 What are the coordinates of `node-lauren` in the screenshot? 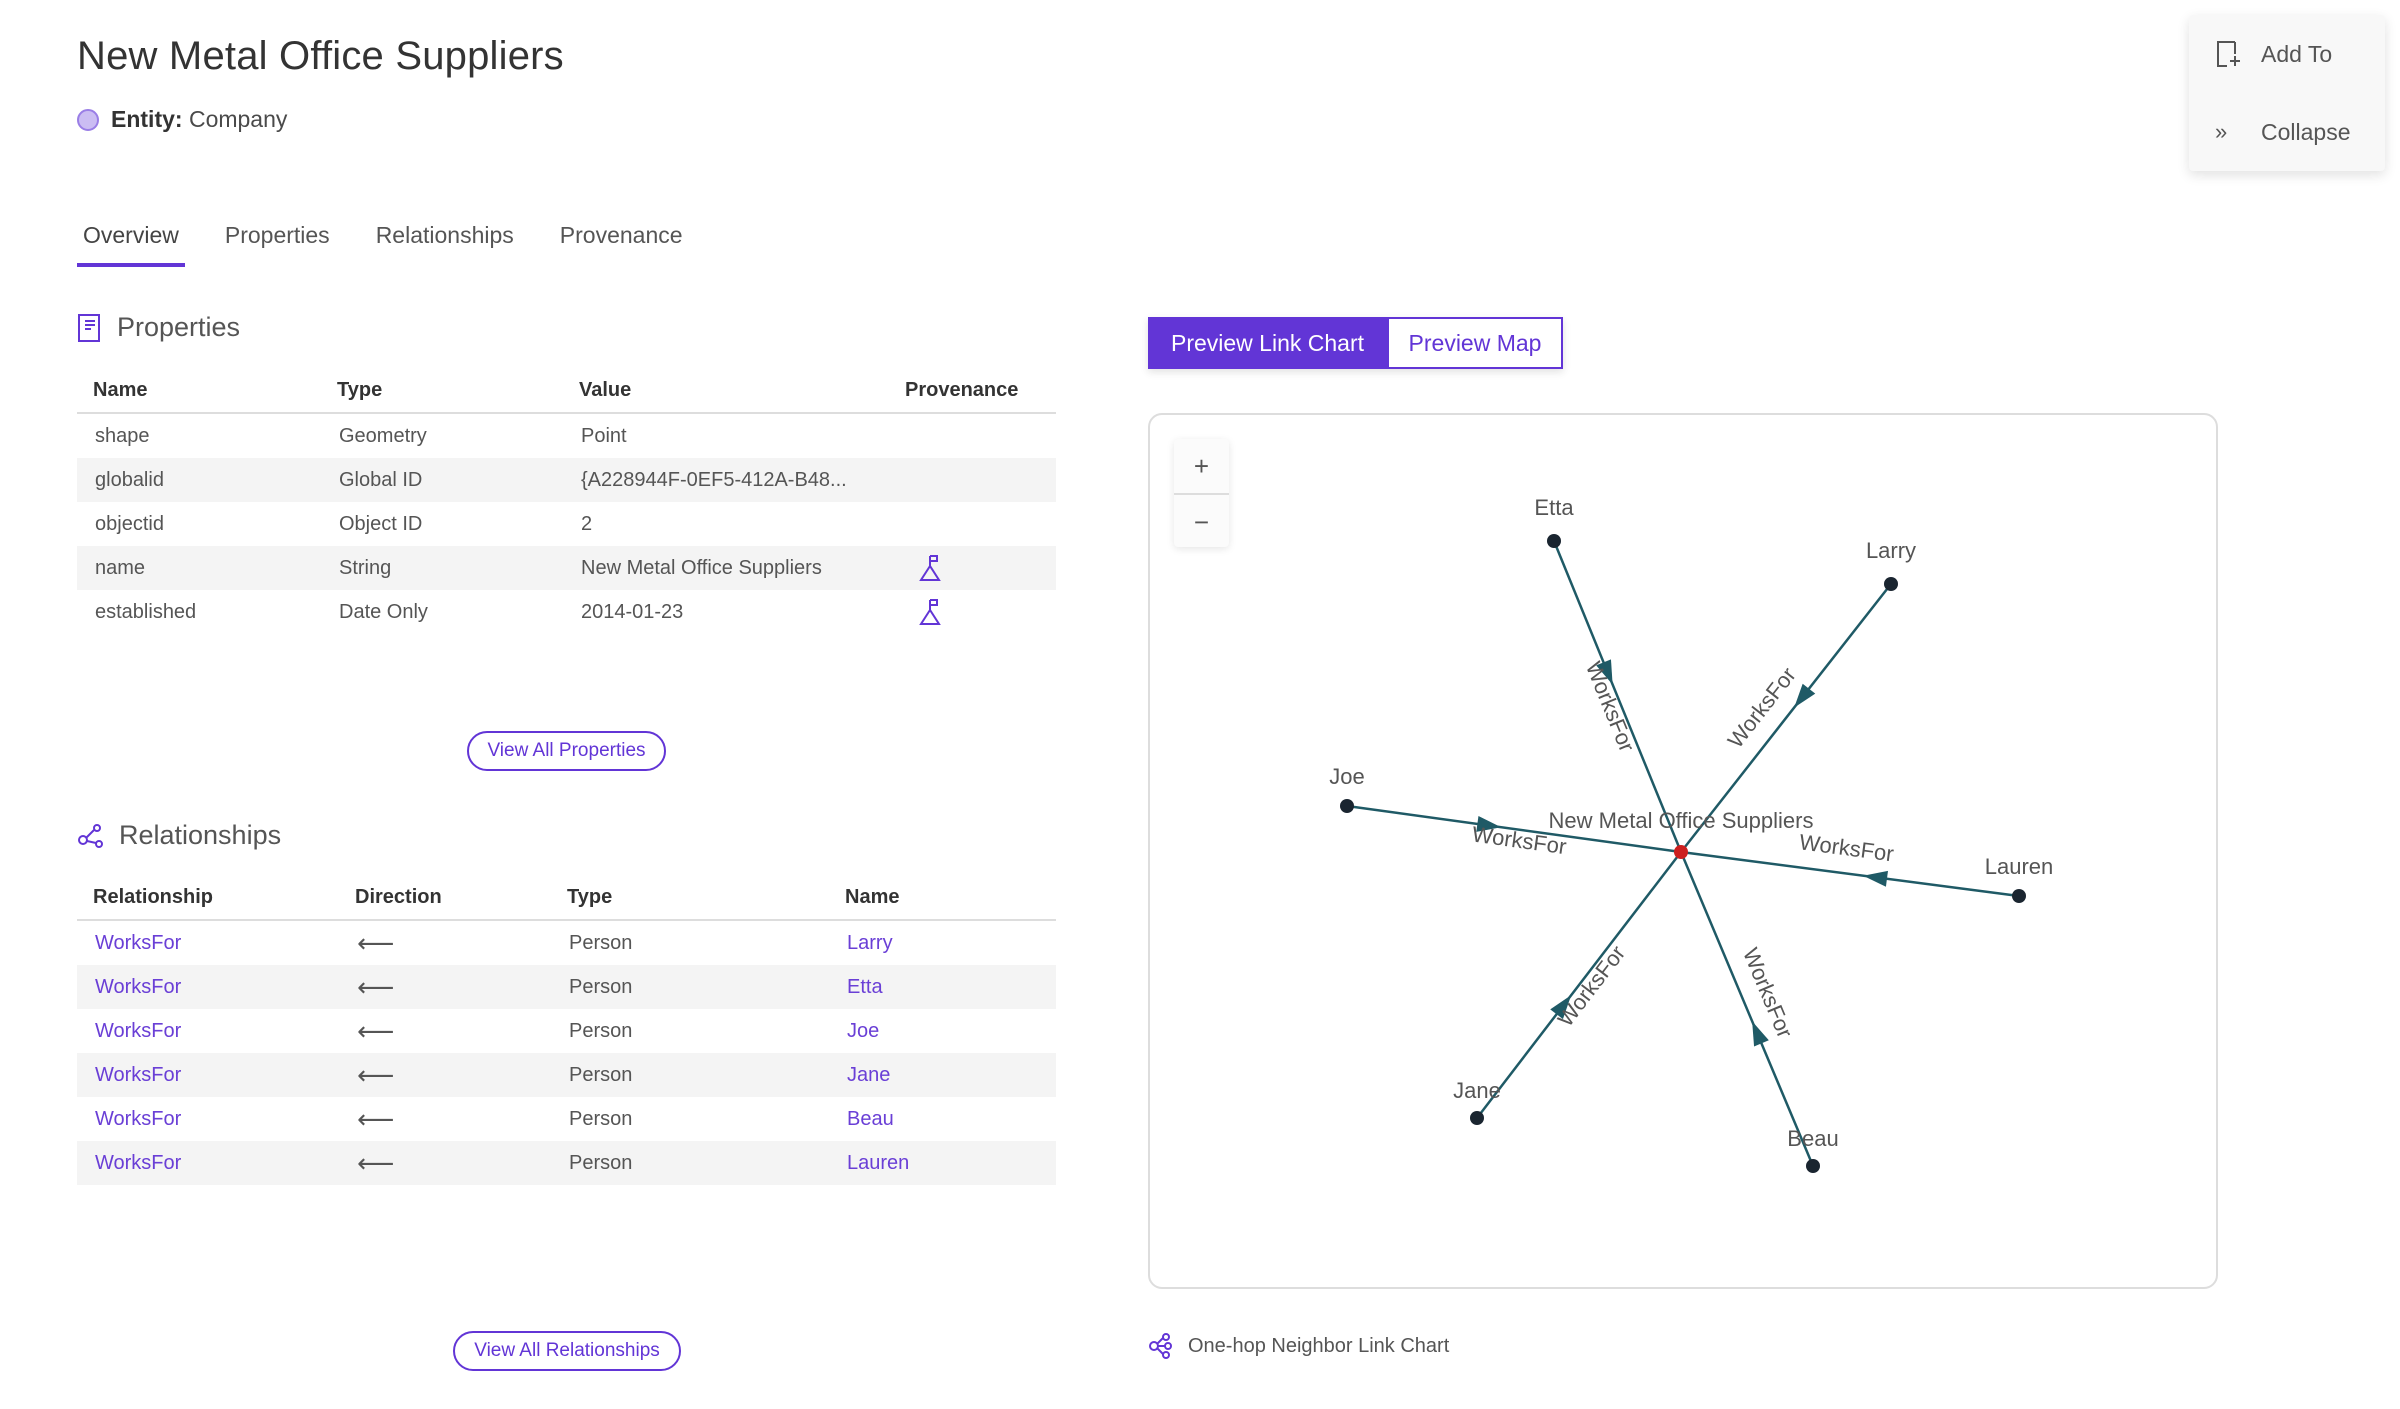 It's located at (2019, 896).